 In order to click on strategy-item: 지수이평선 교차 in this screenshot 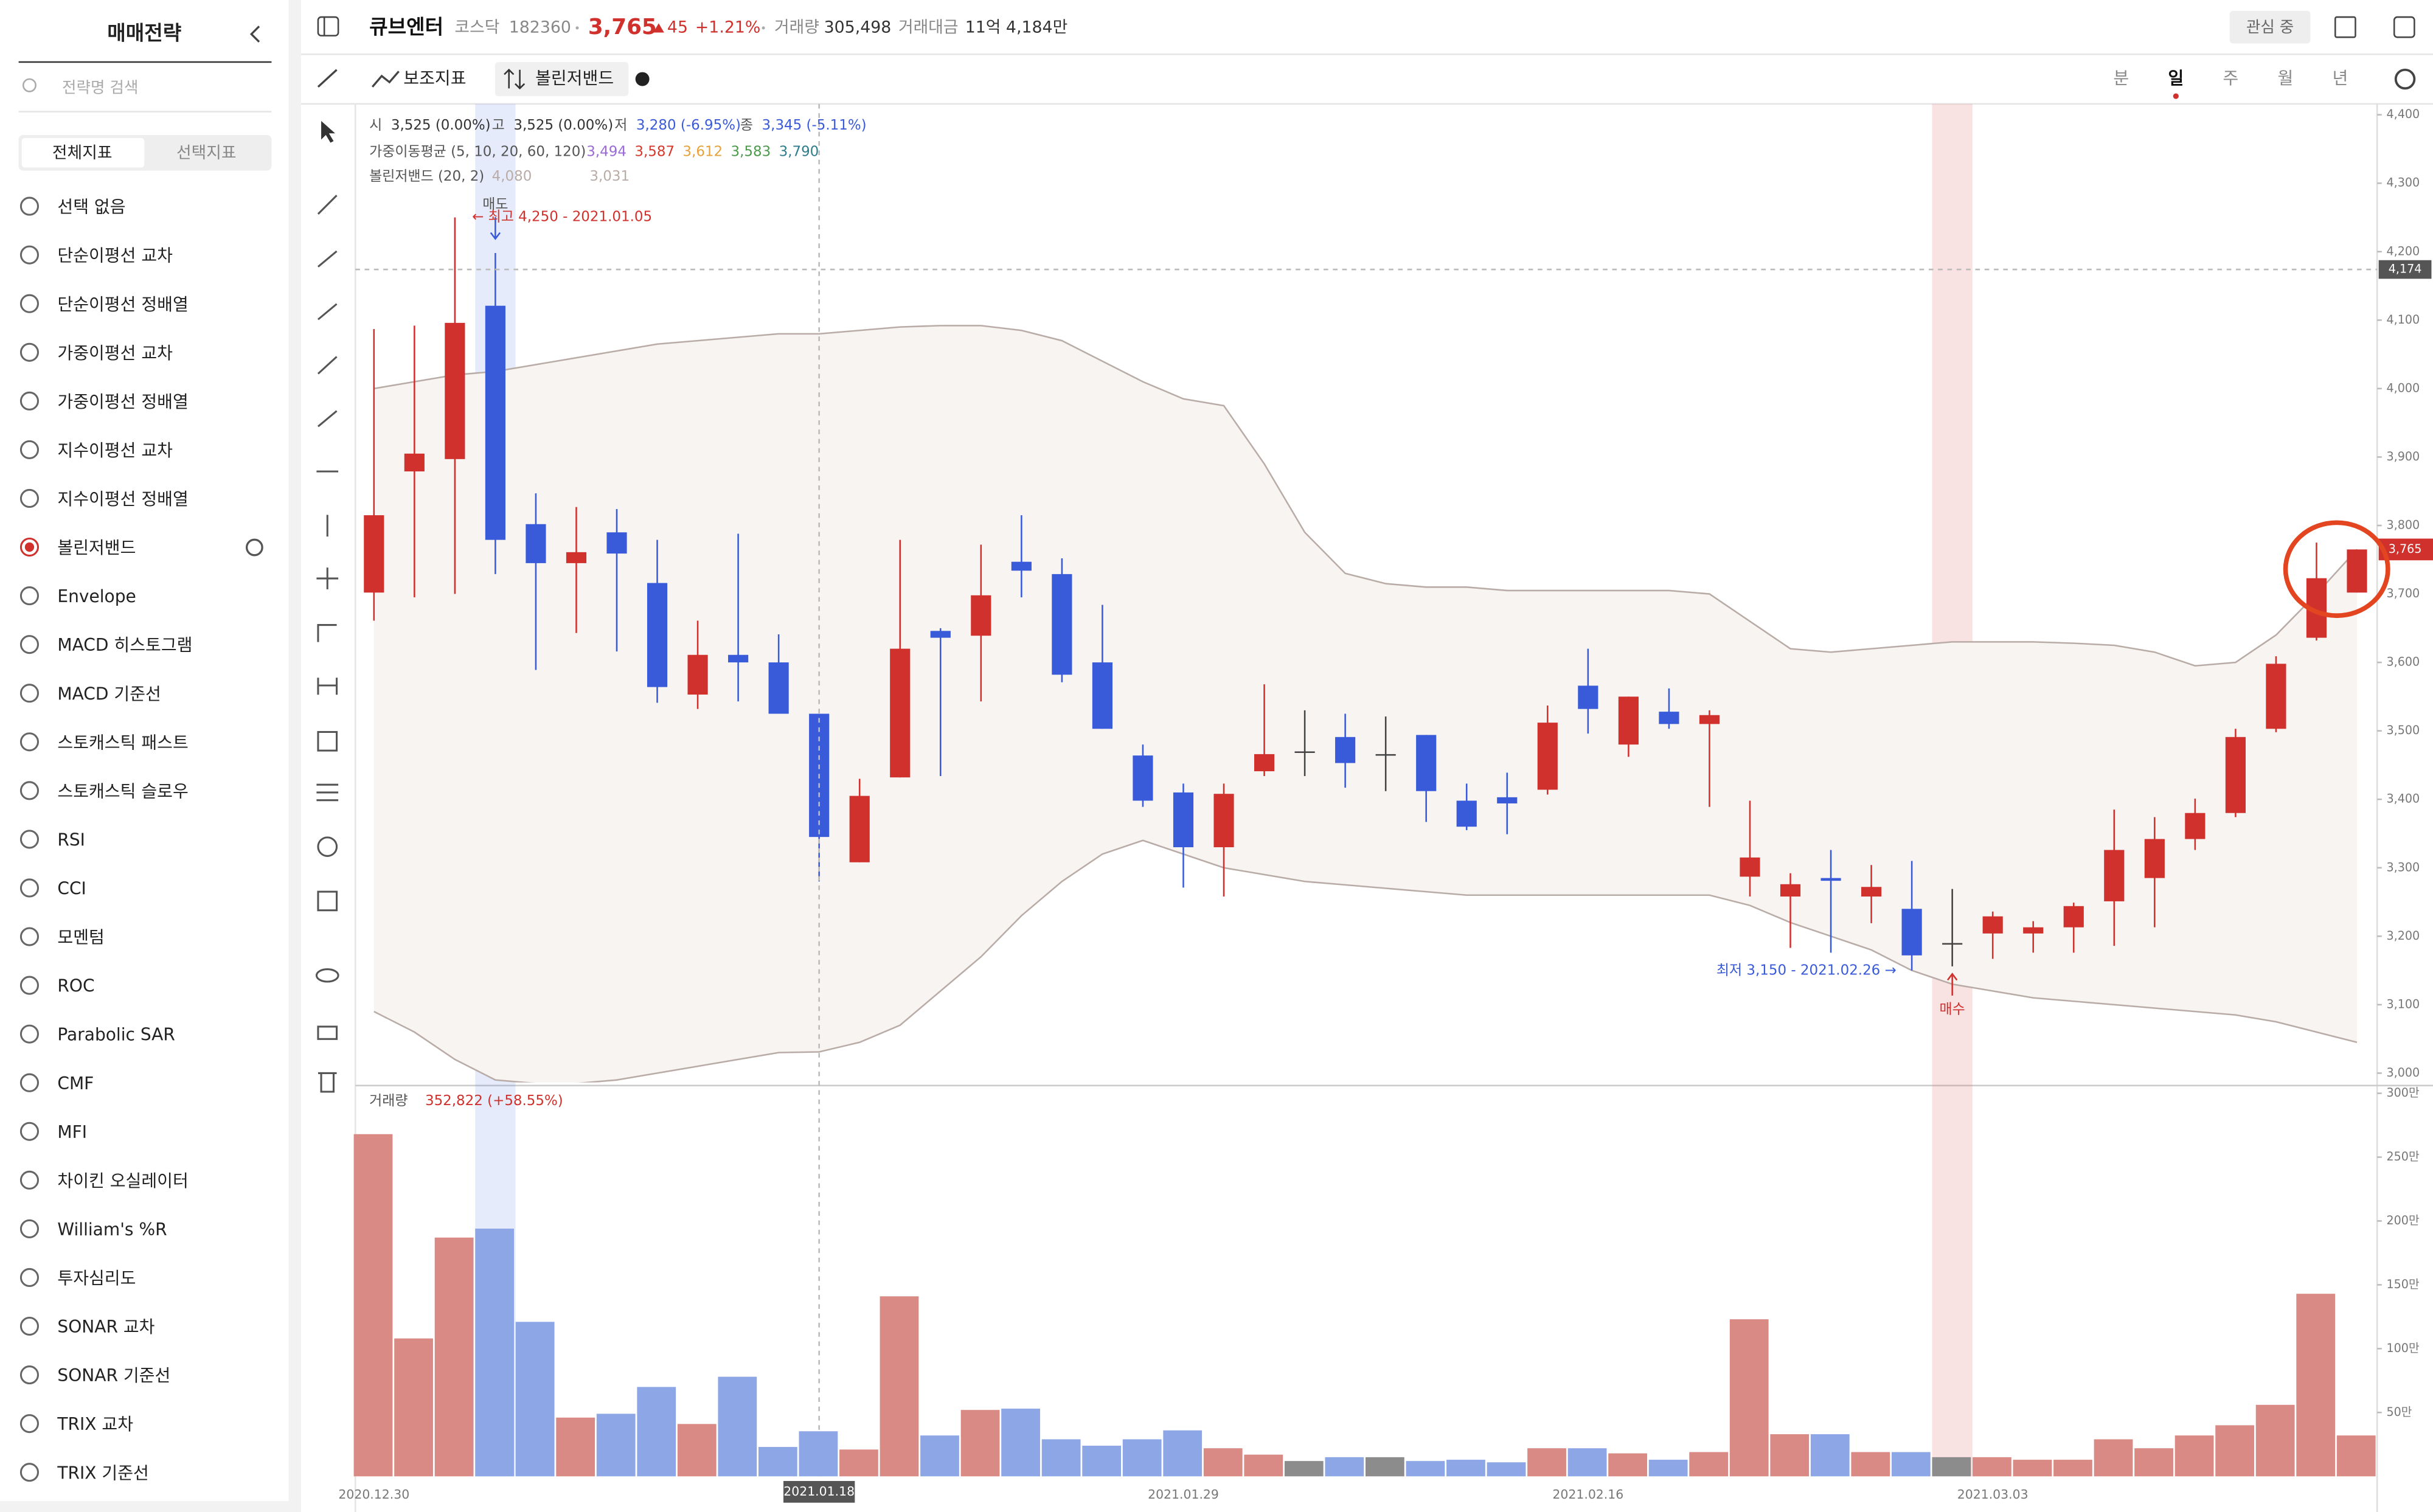, I will do `click(115, 450)`.